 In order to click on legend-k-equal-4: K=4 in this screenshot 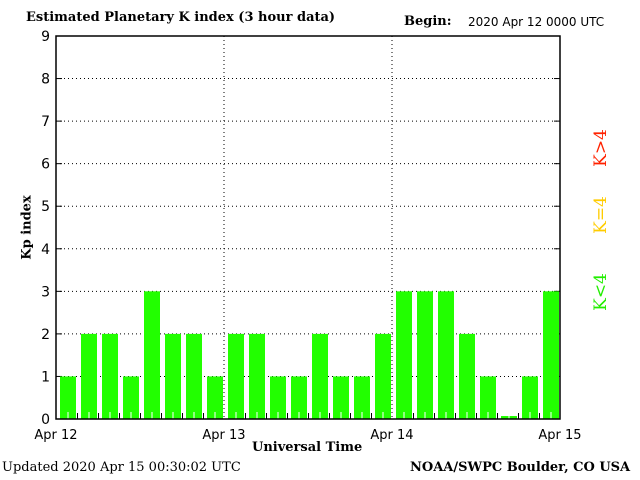, I will do `click(600, 215)`.